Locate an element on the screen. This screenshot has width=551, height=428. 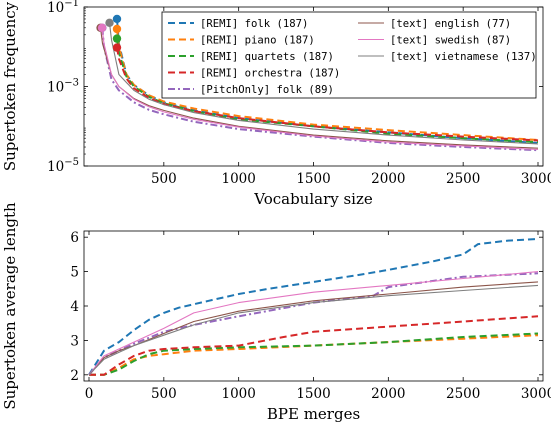
y-tick-label: 10⁻³ is located at coordinates (63, 87).